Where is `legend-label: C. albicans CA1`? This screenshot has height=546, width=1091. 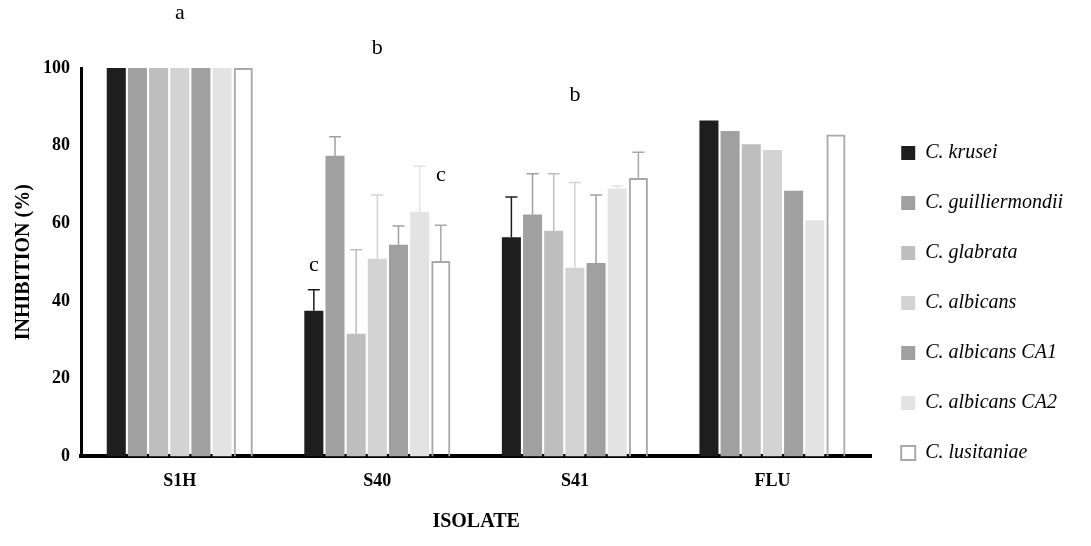 legend-label: C. albicans CA1 is located at coordinates (991, 351).